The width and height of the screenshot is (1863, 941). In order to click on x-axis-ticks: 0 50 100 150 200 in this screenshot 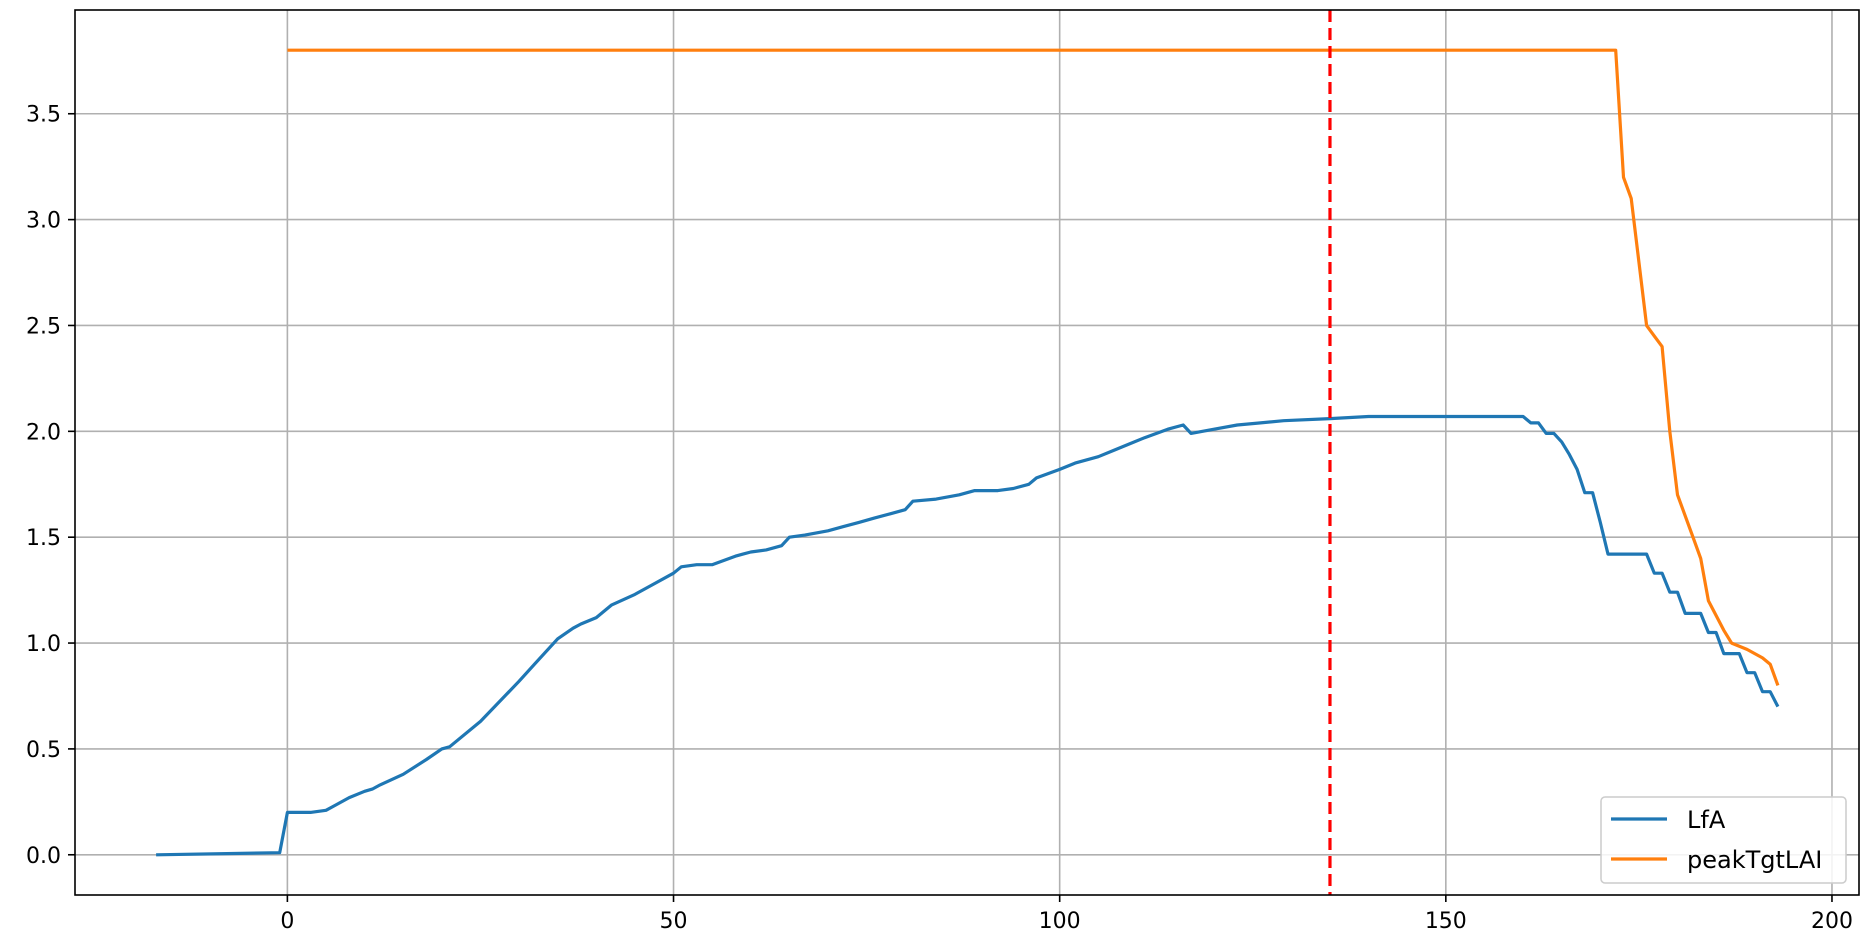, I will do `click(1066, 914)`.